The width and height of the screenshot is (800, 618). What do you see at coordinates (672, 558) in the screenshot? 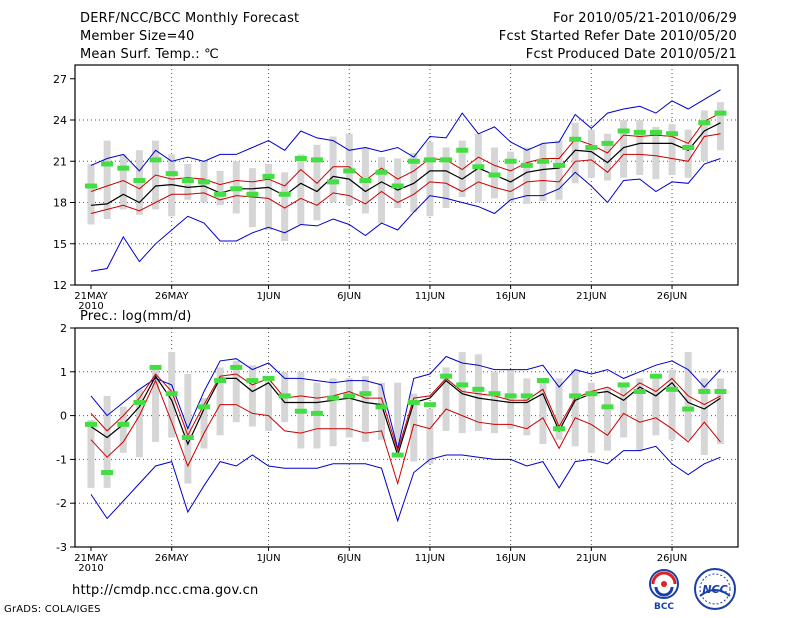
I see `panel2-xtick-label: 26JUN` at bounding box center [672, 558].